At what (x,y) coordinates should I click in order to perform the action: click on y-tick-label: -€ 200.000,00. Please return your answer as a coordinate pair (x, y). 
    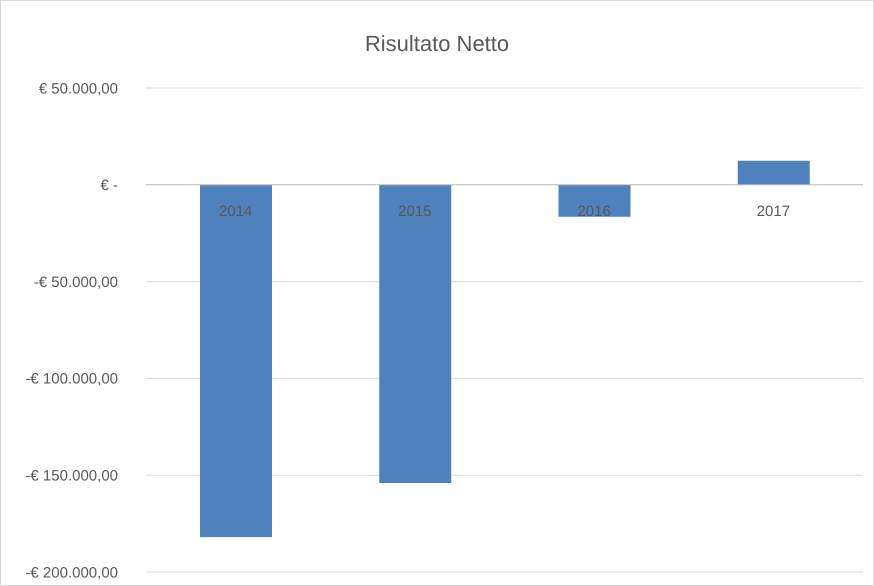
    Looking at the image, I should click on (71, 573).